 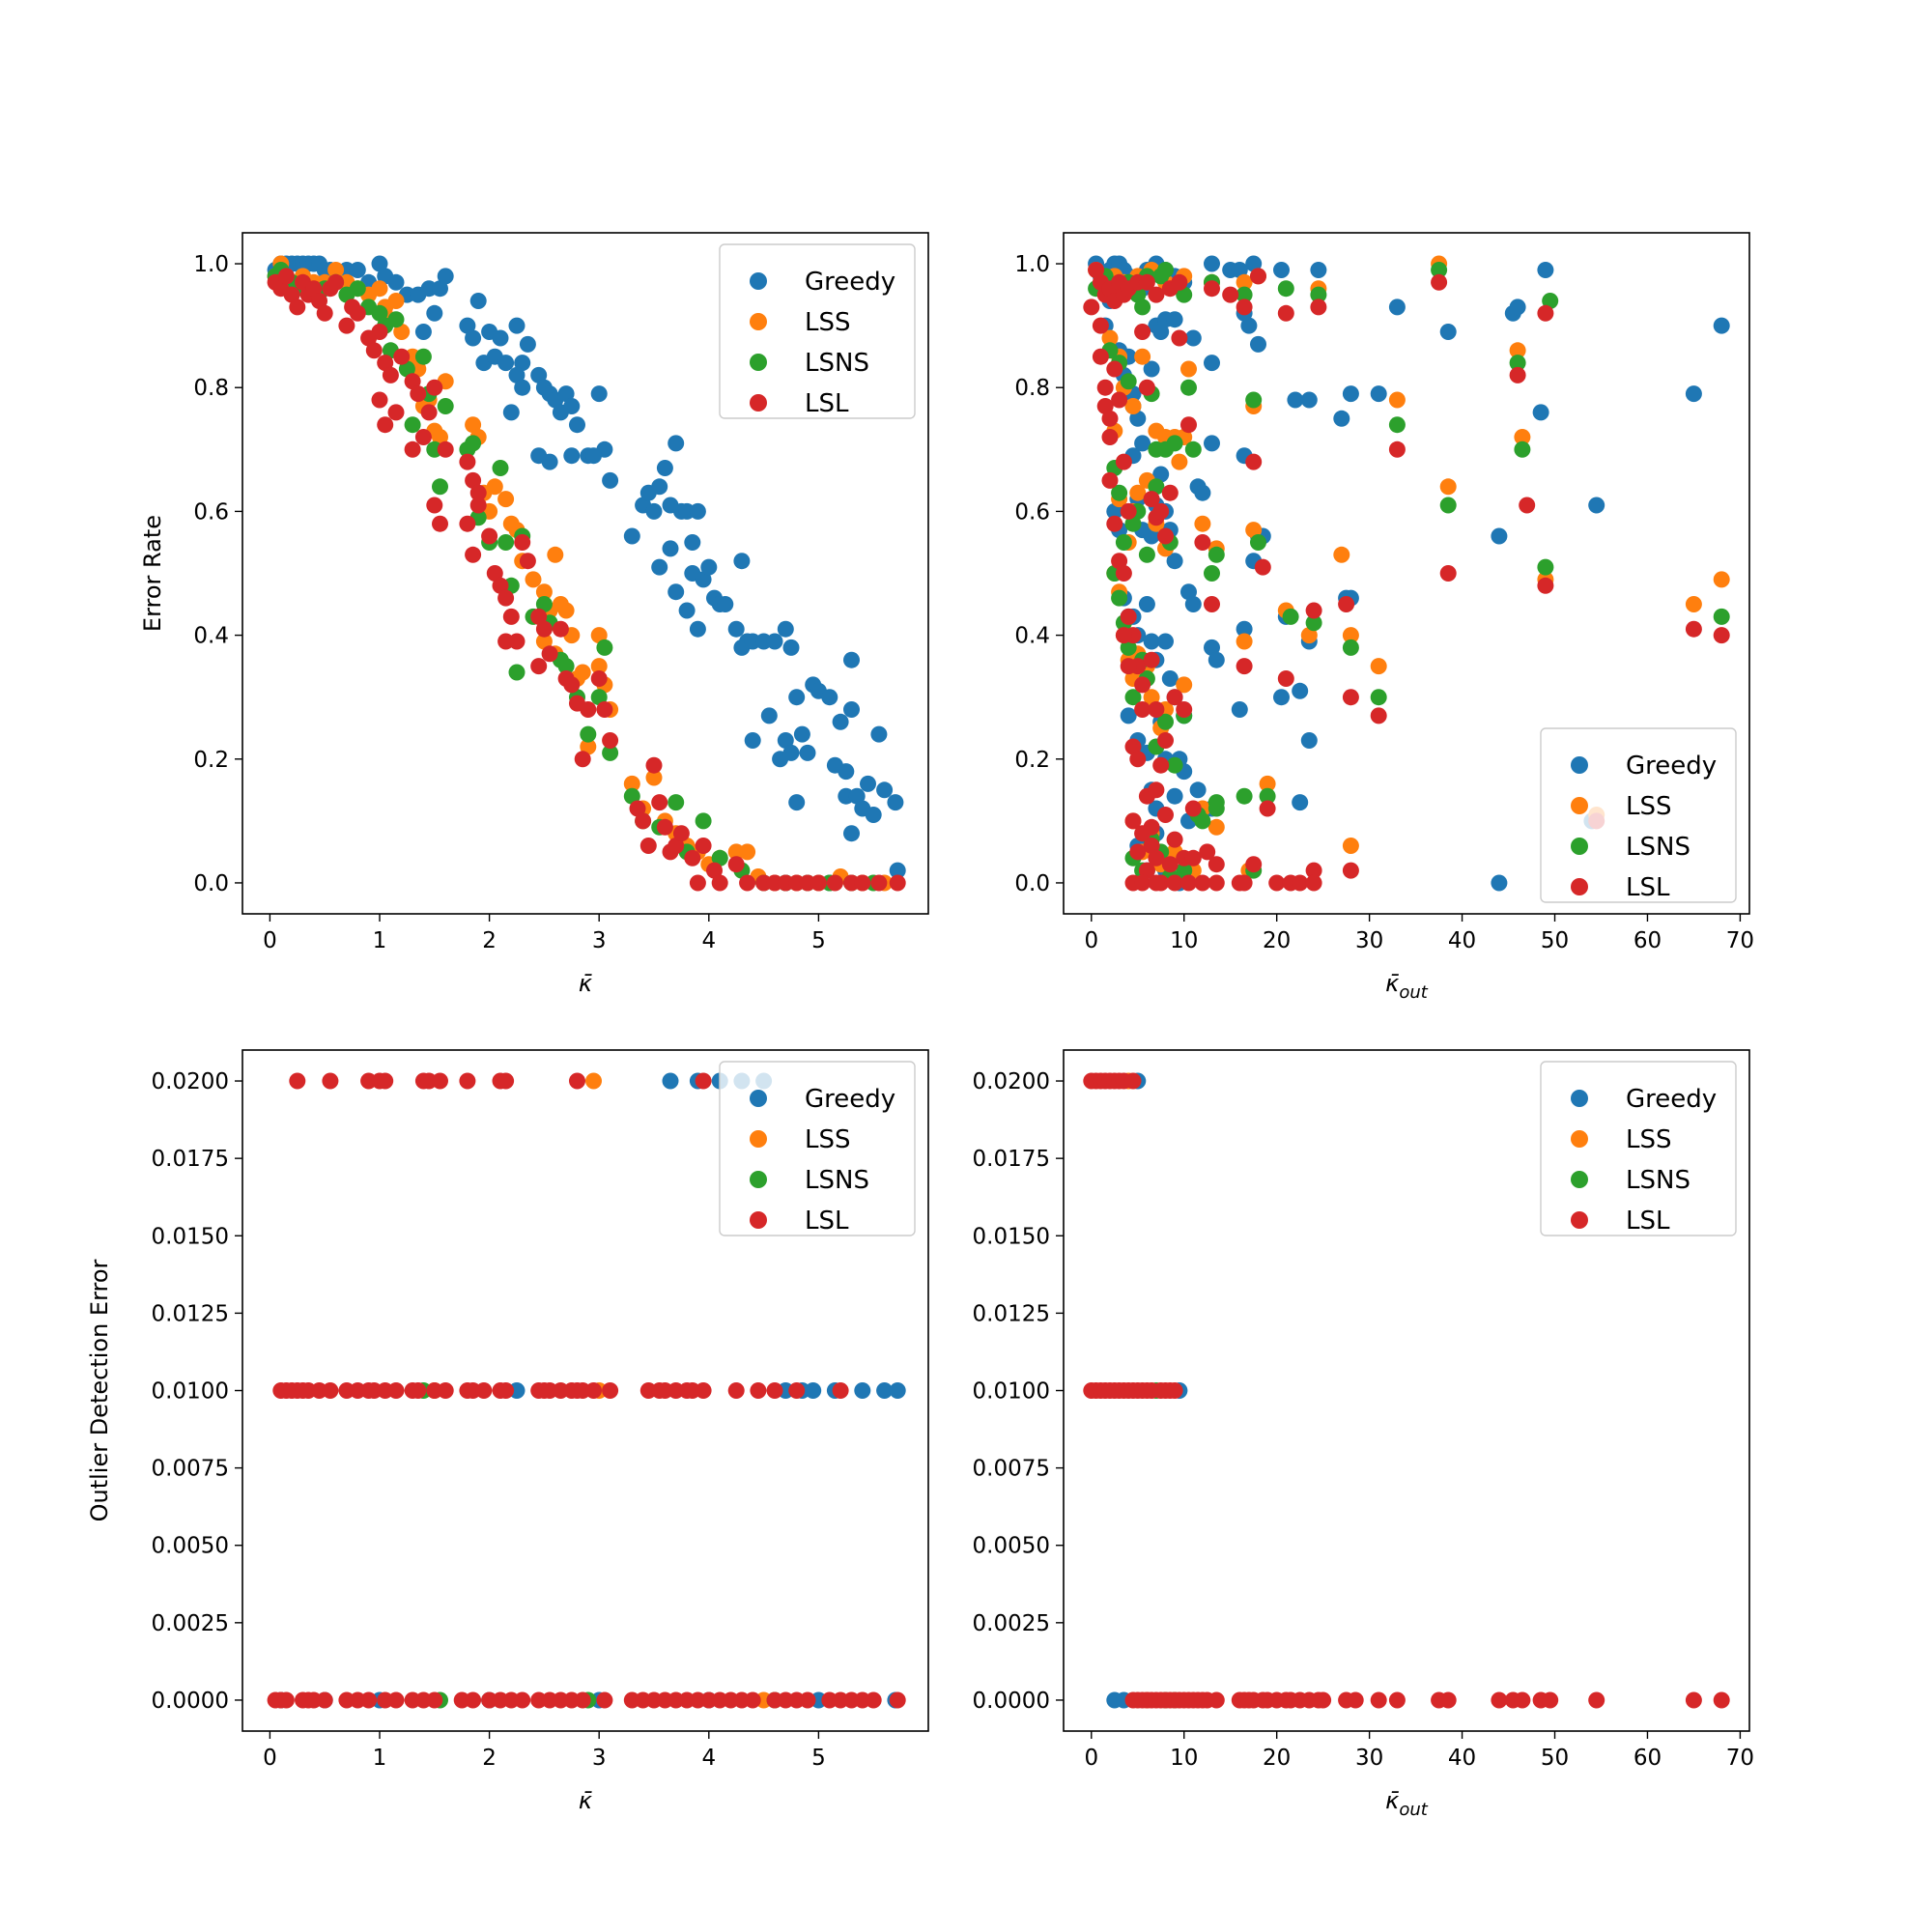 What do you see at coordinates (1579, 886) in the screenshot?
I see `legend-marker-lsl` at bounding box center [1579, 886].